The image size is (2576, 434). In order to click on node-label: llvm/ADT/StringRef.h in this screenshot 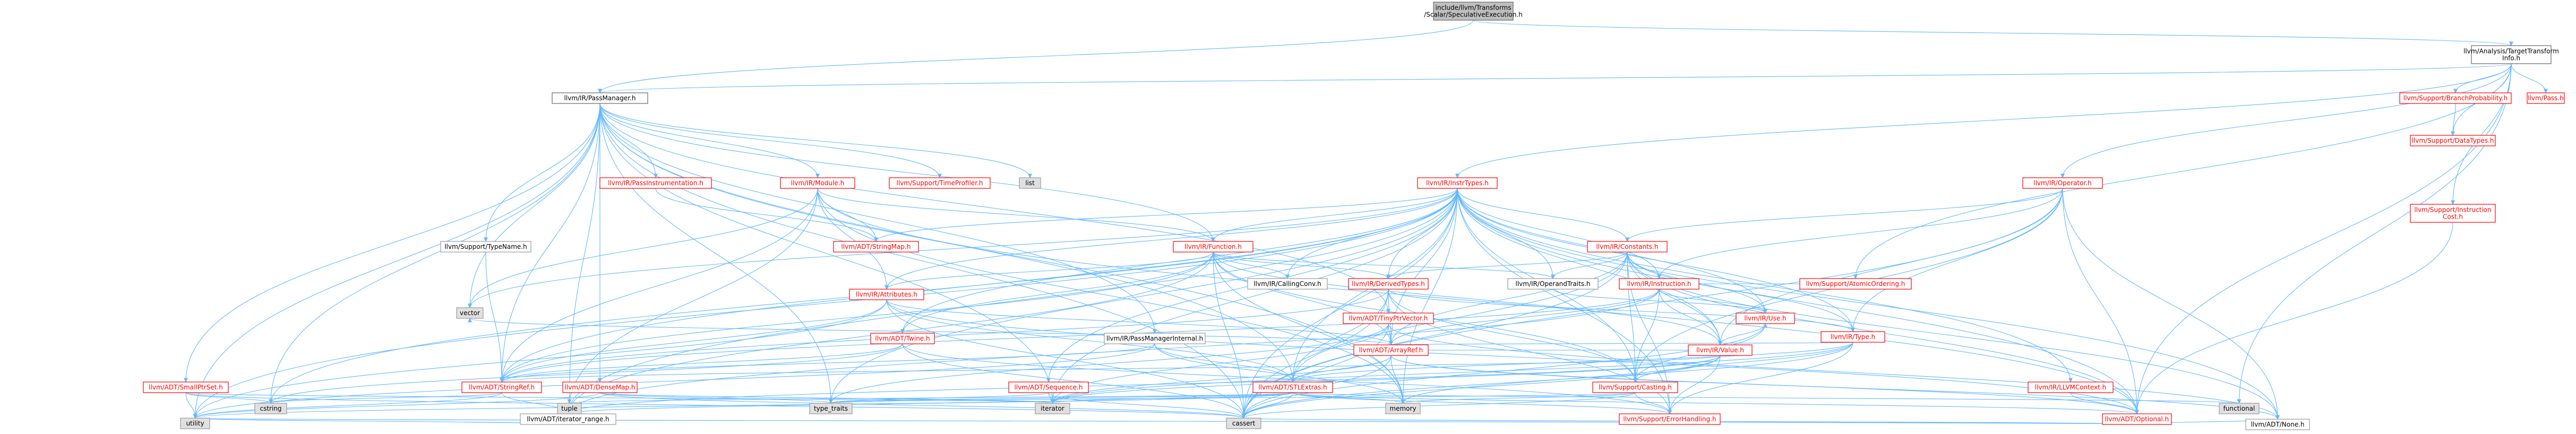, I will do `click(502, 387)`.